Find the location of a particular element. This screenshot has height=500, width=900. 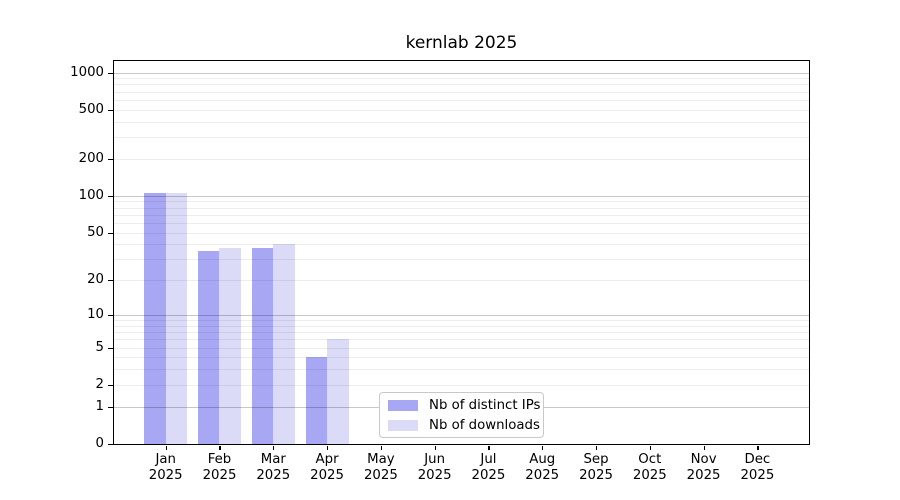

bar-downloads-apr is located at coordinates (338, 391).